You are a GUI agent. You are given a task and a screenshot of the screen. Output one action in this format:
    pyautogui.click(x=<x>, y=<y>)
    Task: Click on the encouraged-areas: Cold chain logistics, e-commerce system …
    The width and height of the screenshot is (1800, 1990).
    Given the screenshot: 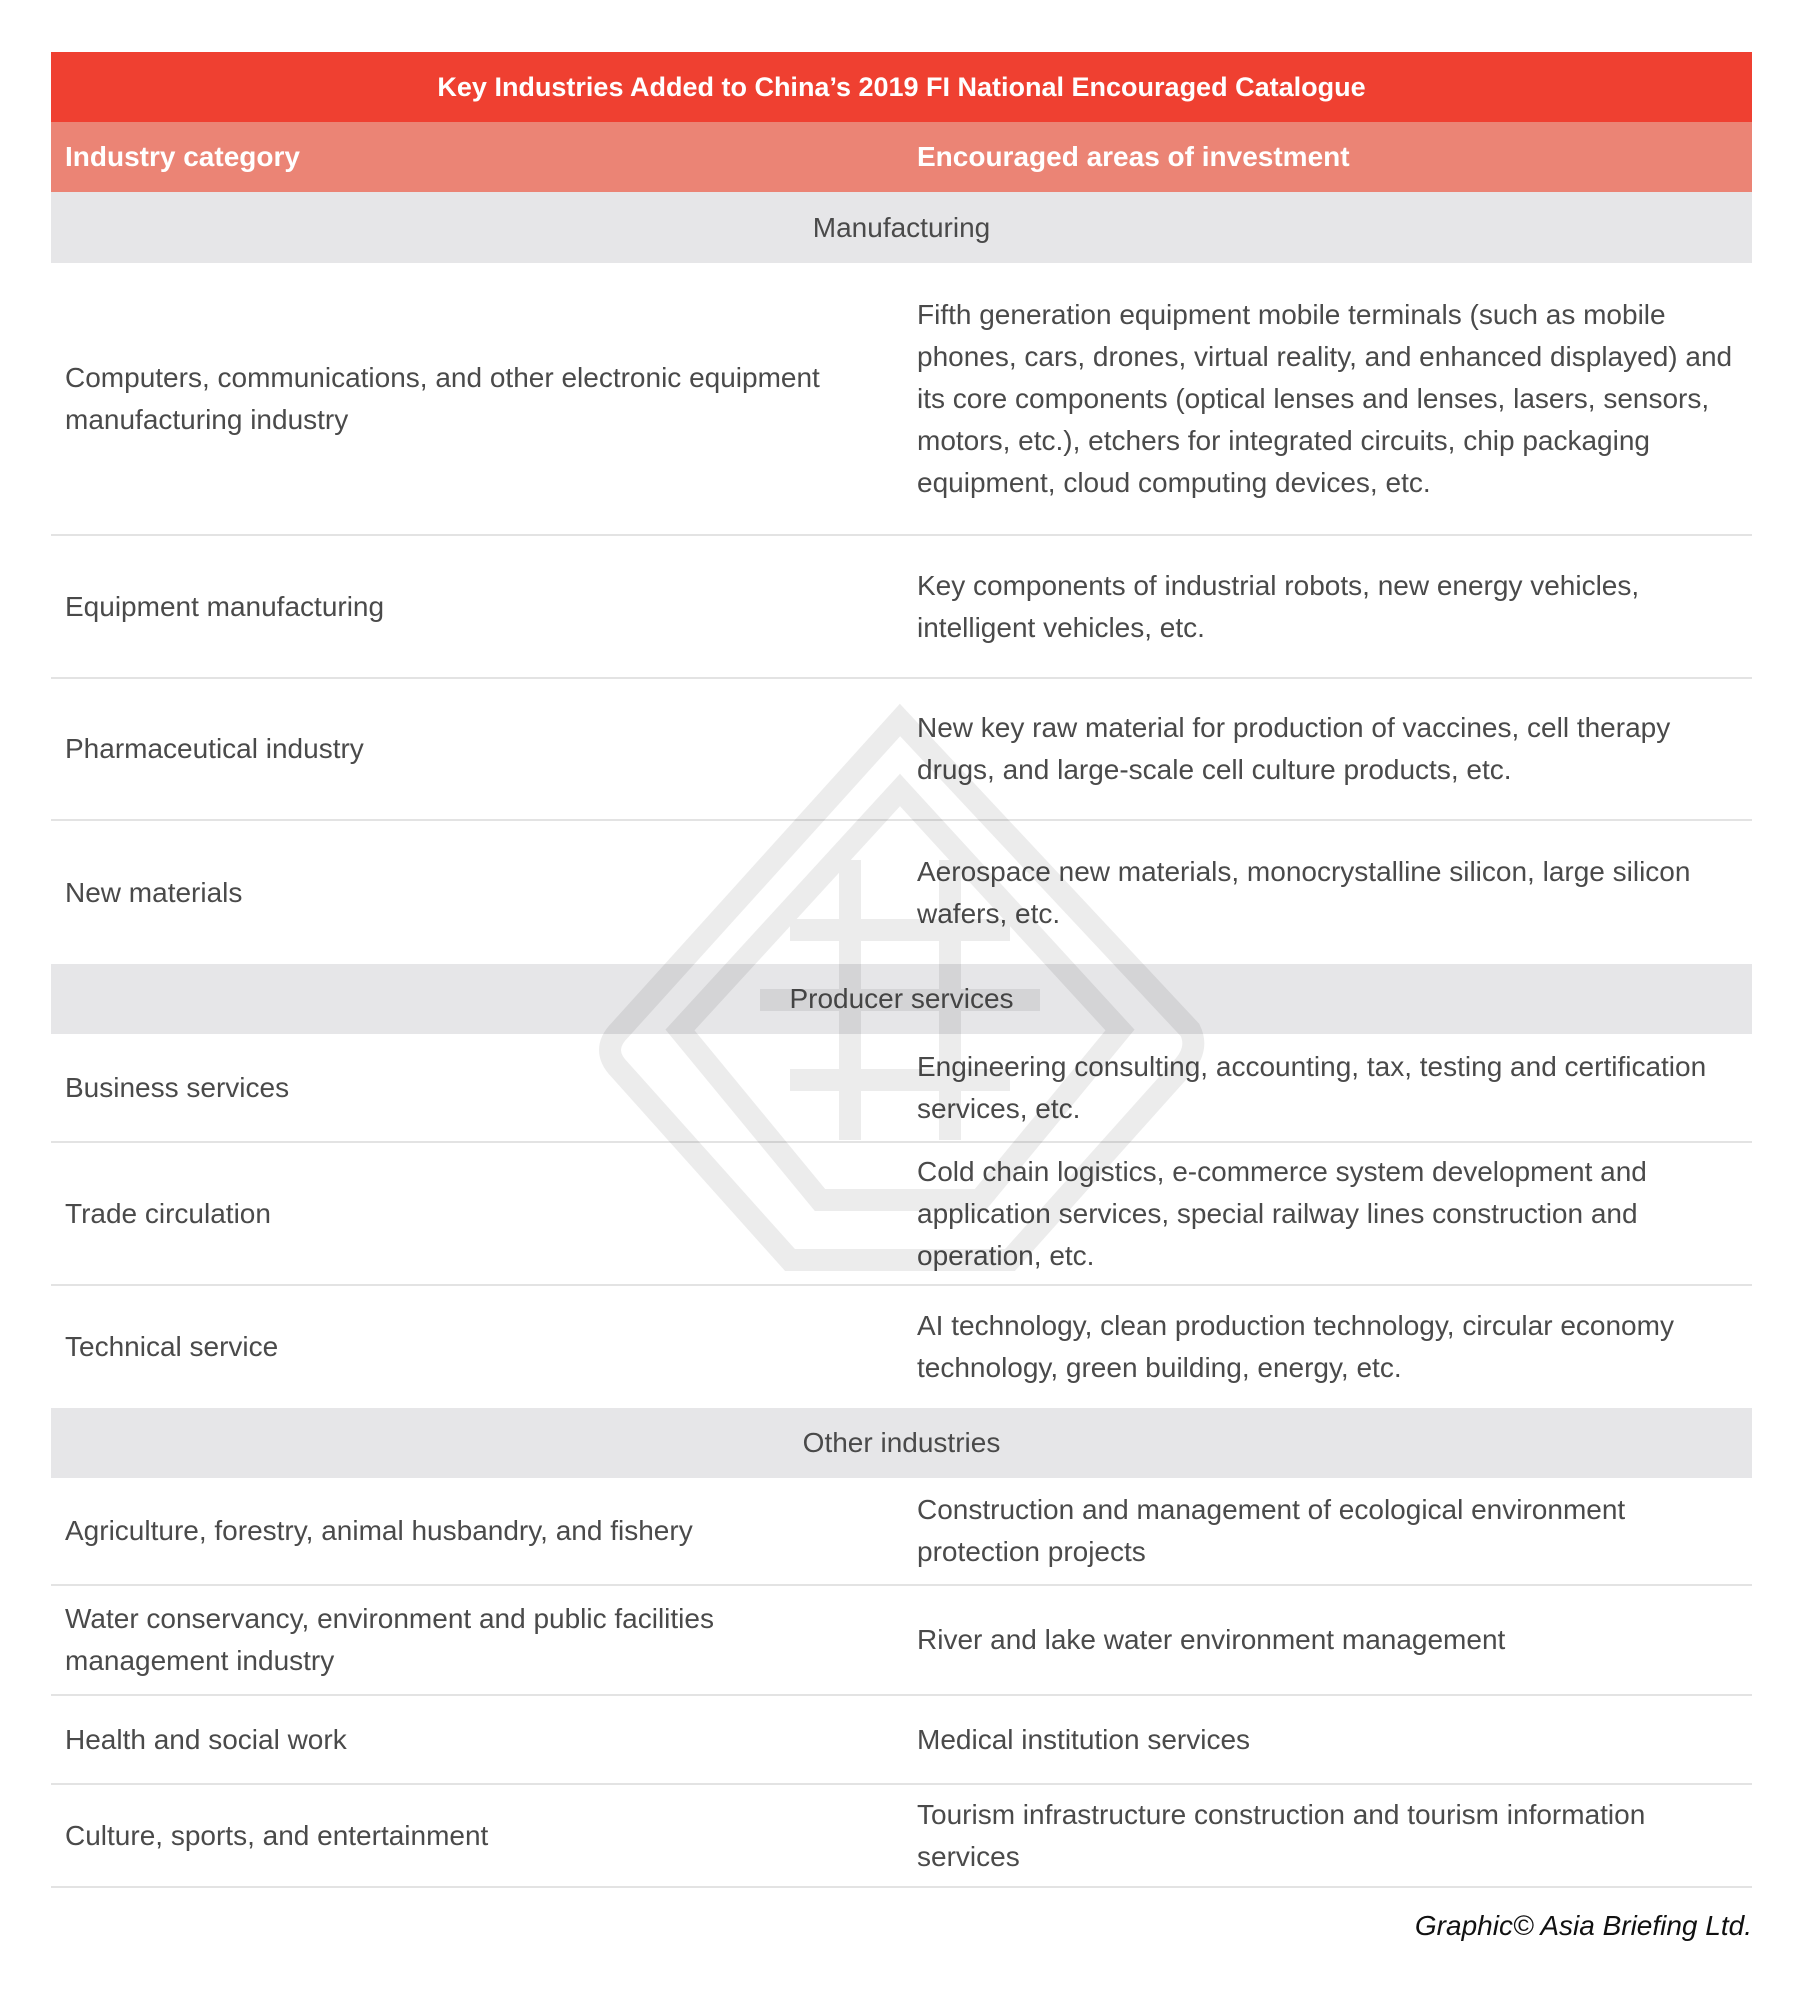 What is the action you would take?
    pyautogui.click(x=1282, y=1213)
    